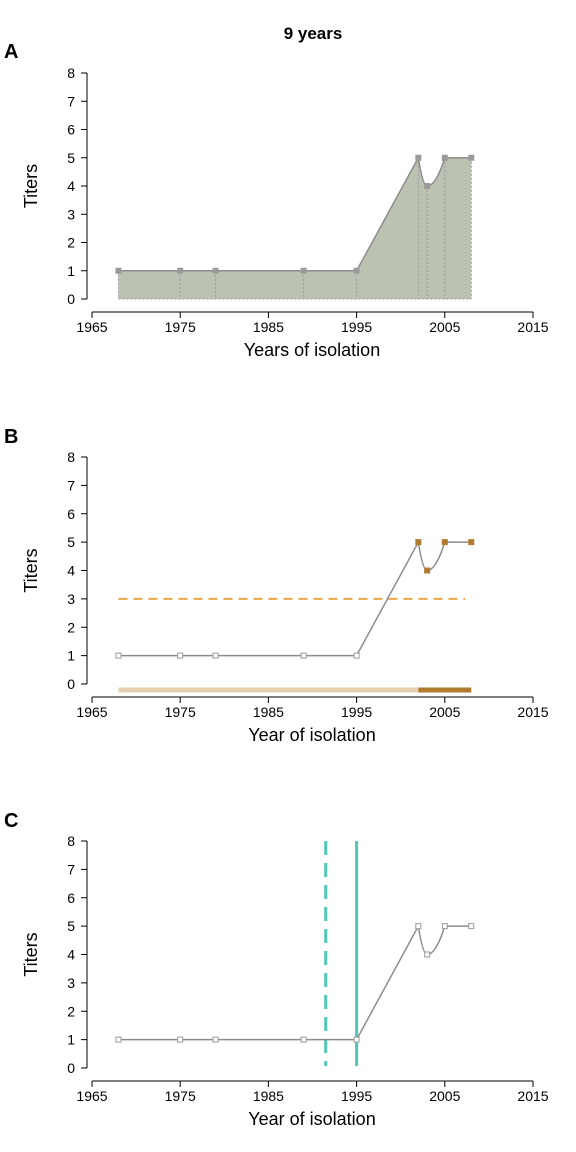  I want to click on panel-label: B, so click(11, 437).